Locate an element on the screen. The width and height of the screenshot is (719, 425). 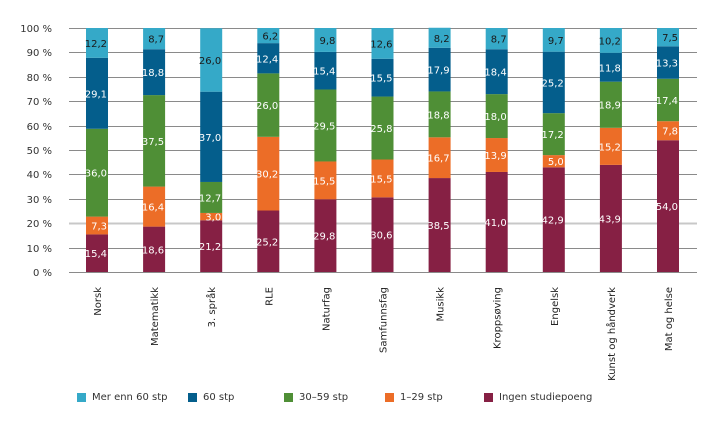
data-label: 9,8 is located at coordinates (327, 41).